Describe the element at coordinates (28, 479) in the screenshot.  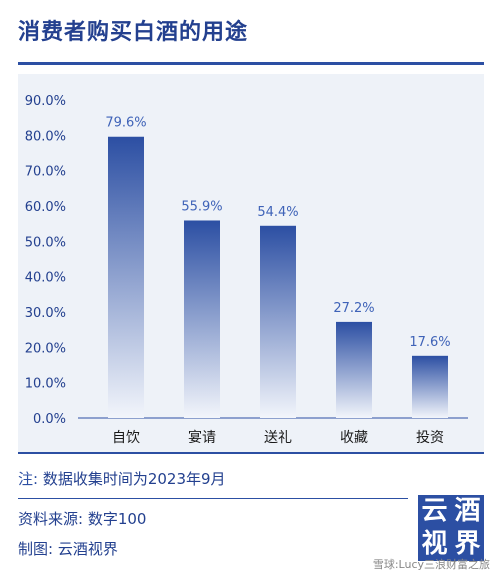
I see `note-prefix: 注:` at that location.